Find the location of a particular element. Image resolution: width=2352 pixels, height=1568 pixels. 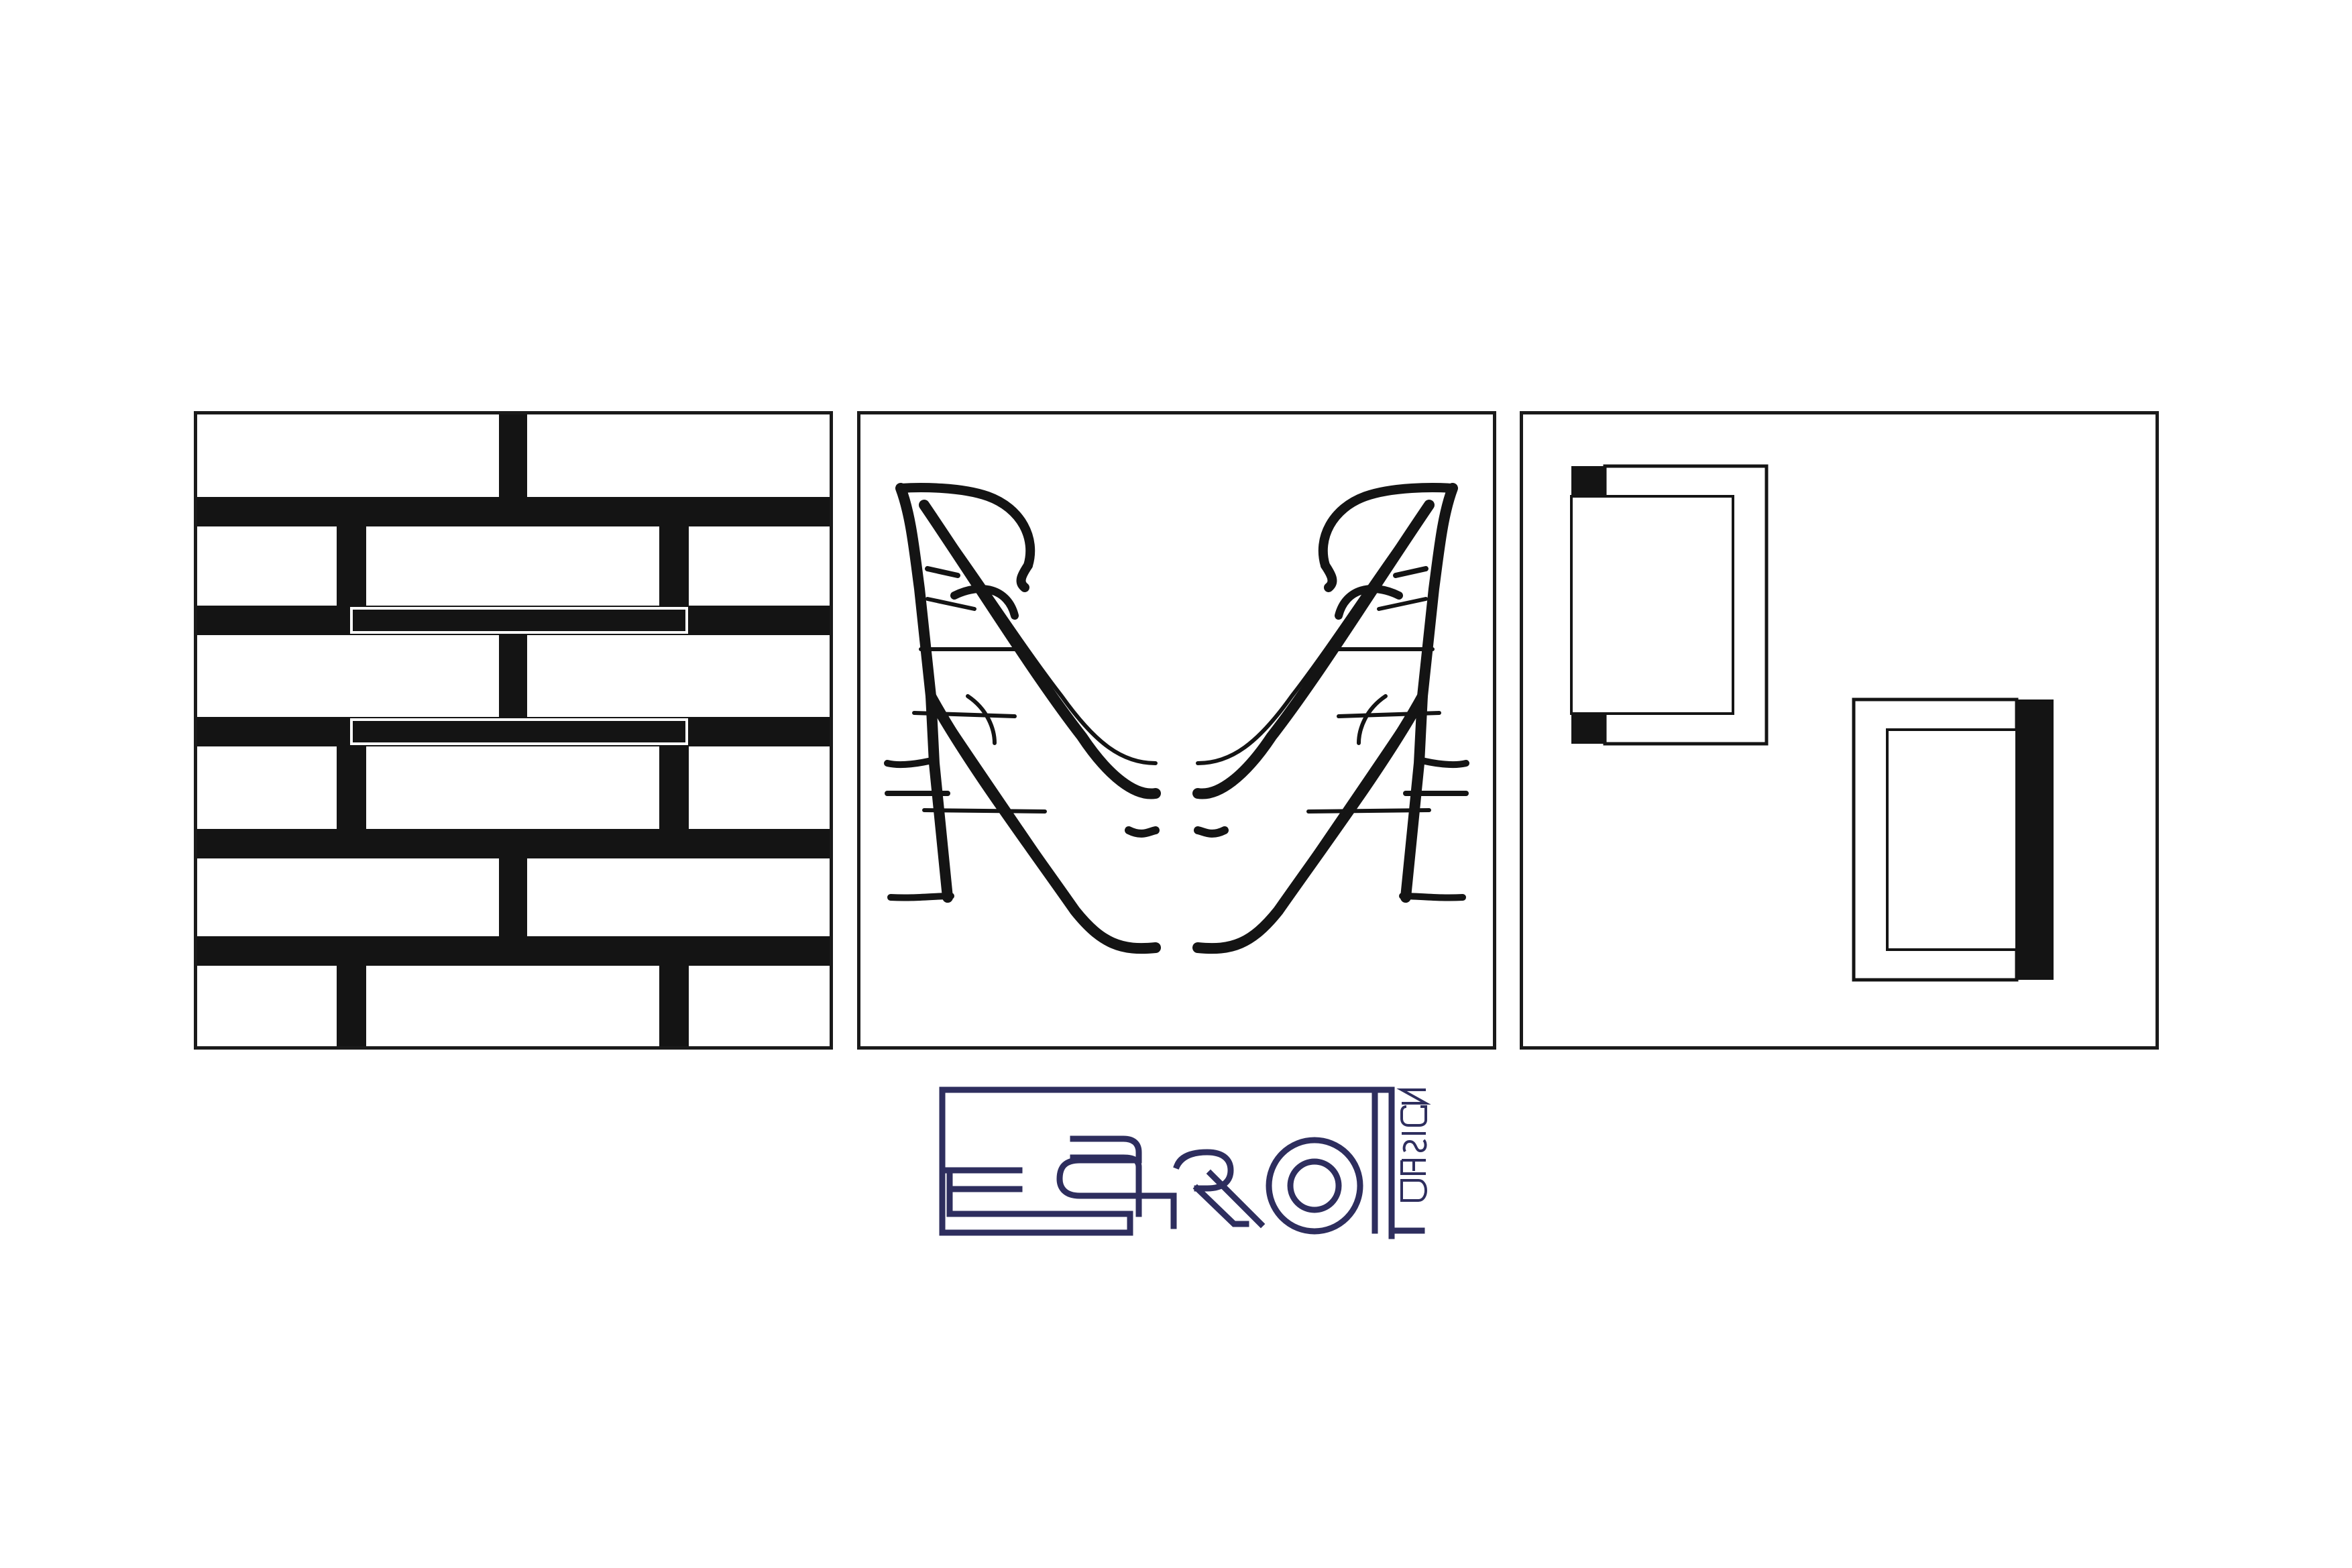

esrol-design-logo is located at coordinates (1187, 1163).